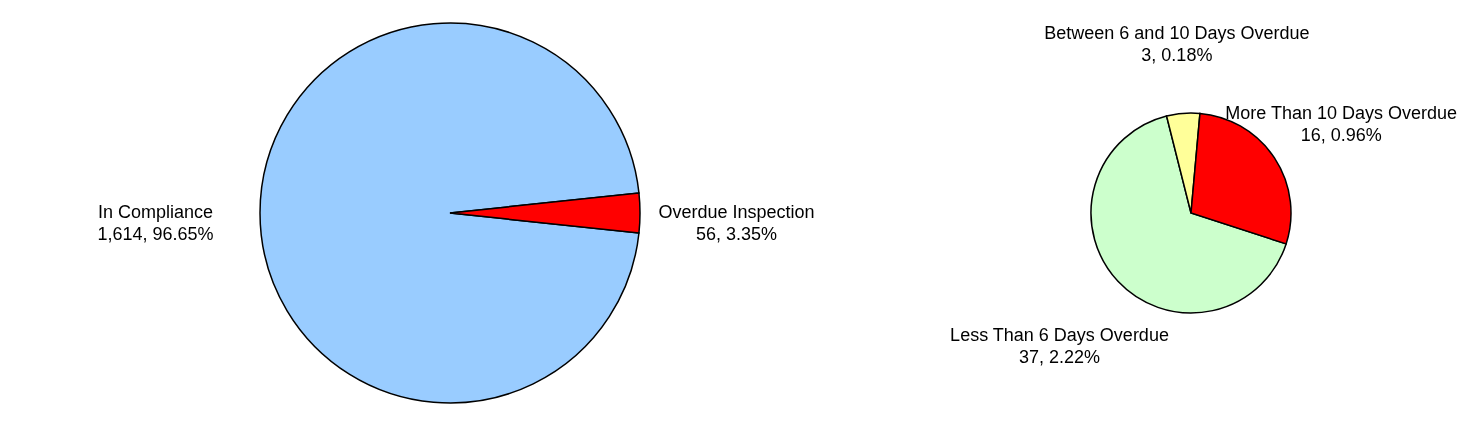 The height and width of the screenshot is (426, 1482). Describe the element at coordinates (736, 234) in the screenshot. I see `data-label: 56, 3.35%` at that location.